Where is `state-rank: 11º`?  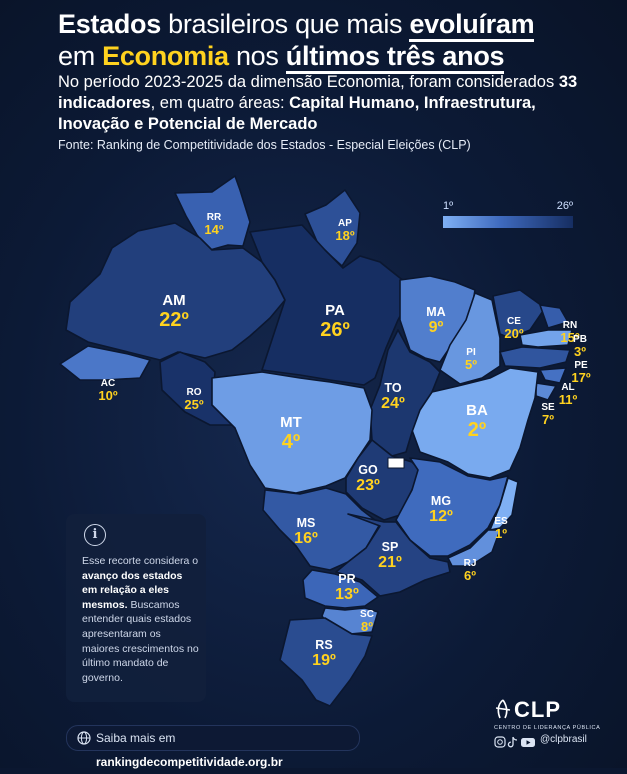
state-rank: 11º is located at coordinates (568, 399).